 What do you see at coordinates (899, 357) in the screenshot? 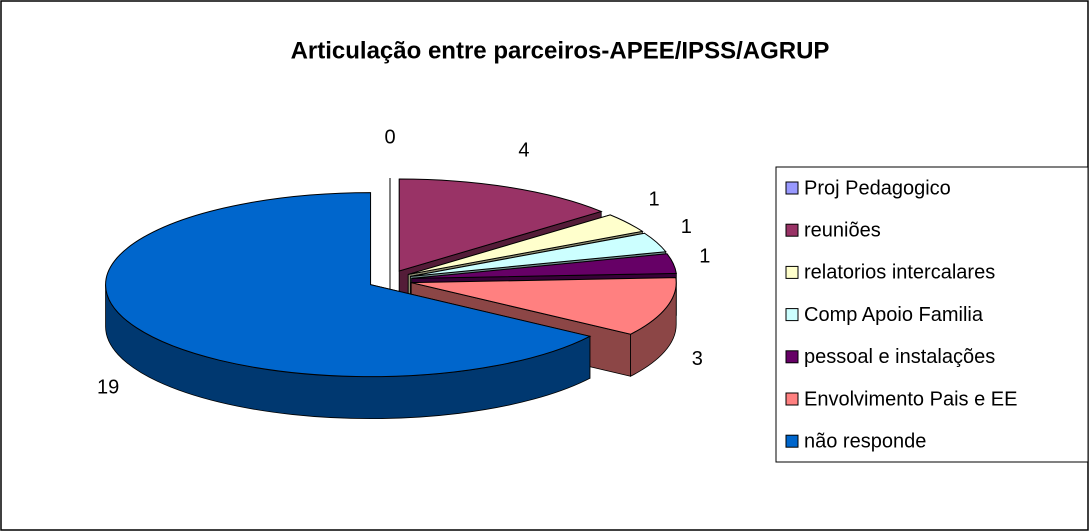
I see `legend-label: pessoal e instalações` at bounding box center [899, 357].